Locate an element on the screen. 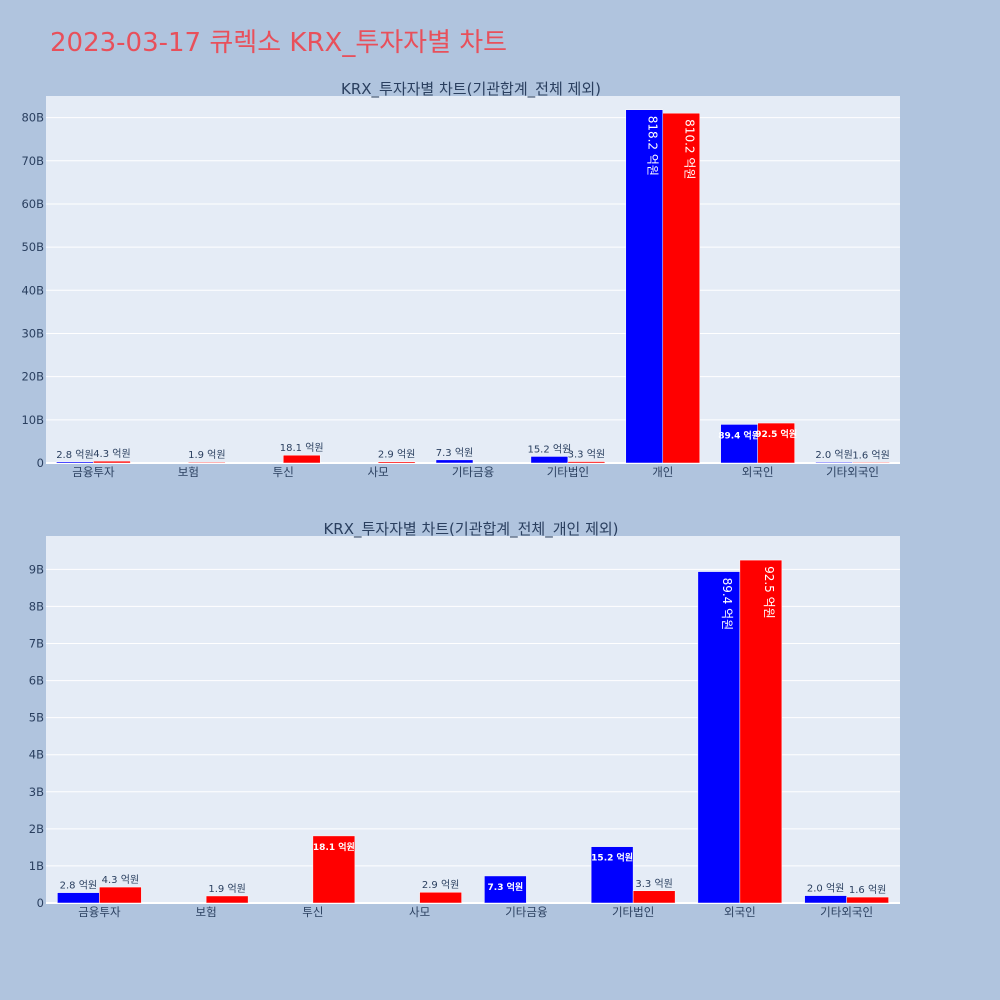 The image size is (1000, 1000). chart2-data-label: 2.8 억원 is located at coordinates (78, 886).